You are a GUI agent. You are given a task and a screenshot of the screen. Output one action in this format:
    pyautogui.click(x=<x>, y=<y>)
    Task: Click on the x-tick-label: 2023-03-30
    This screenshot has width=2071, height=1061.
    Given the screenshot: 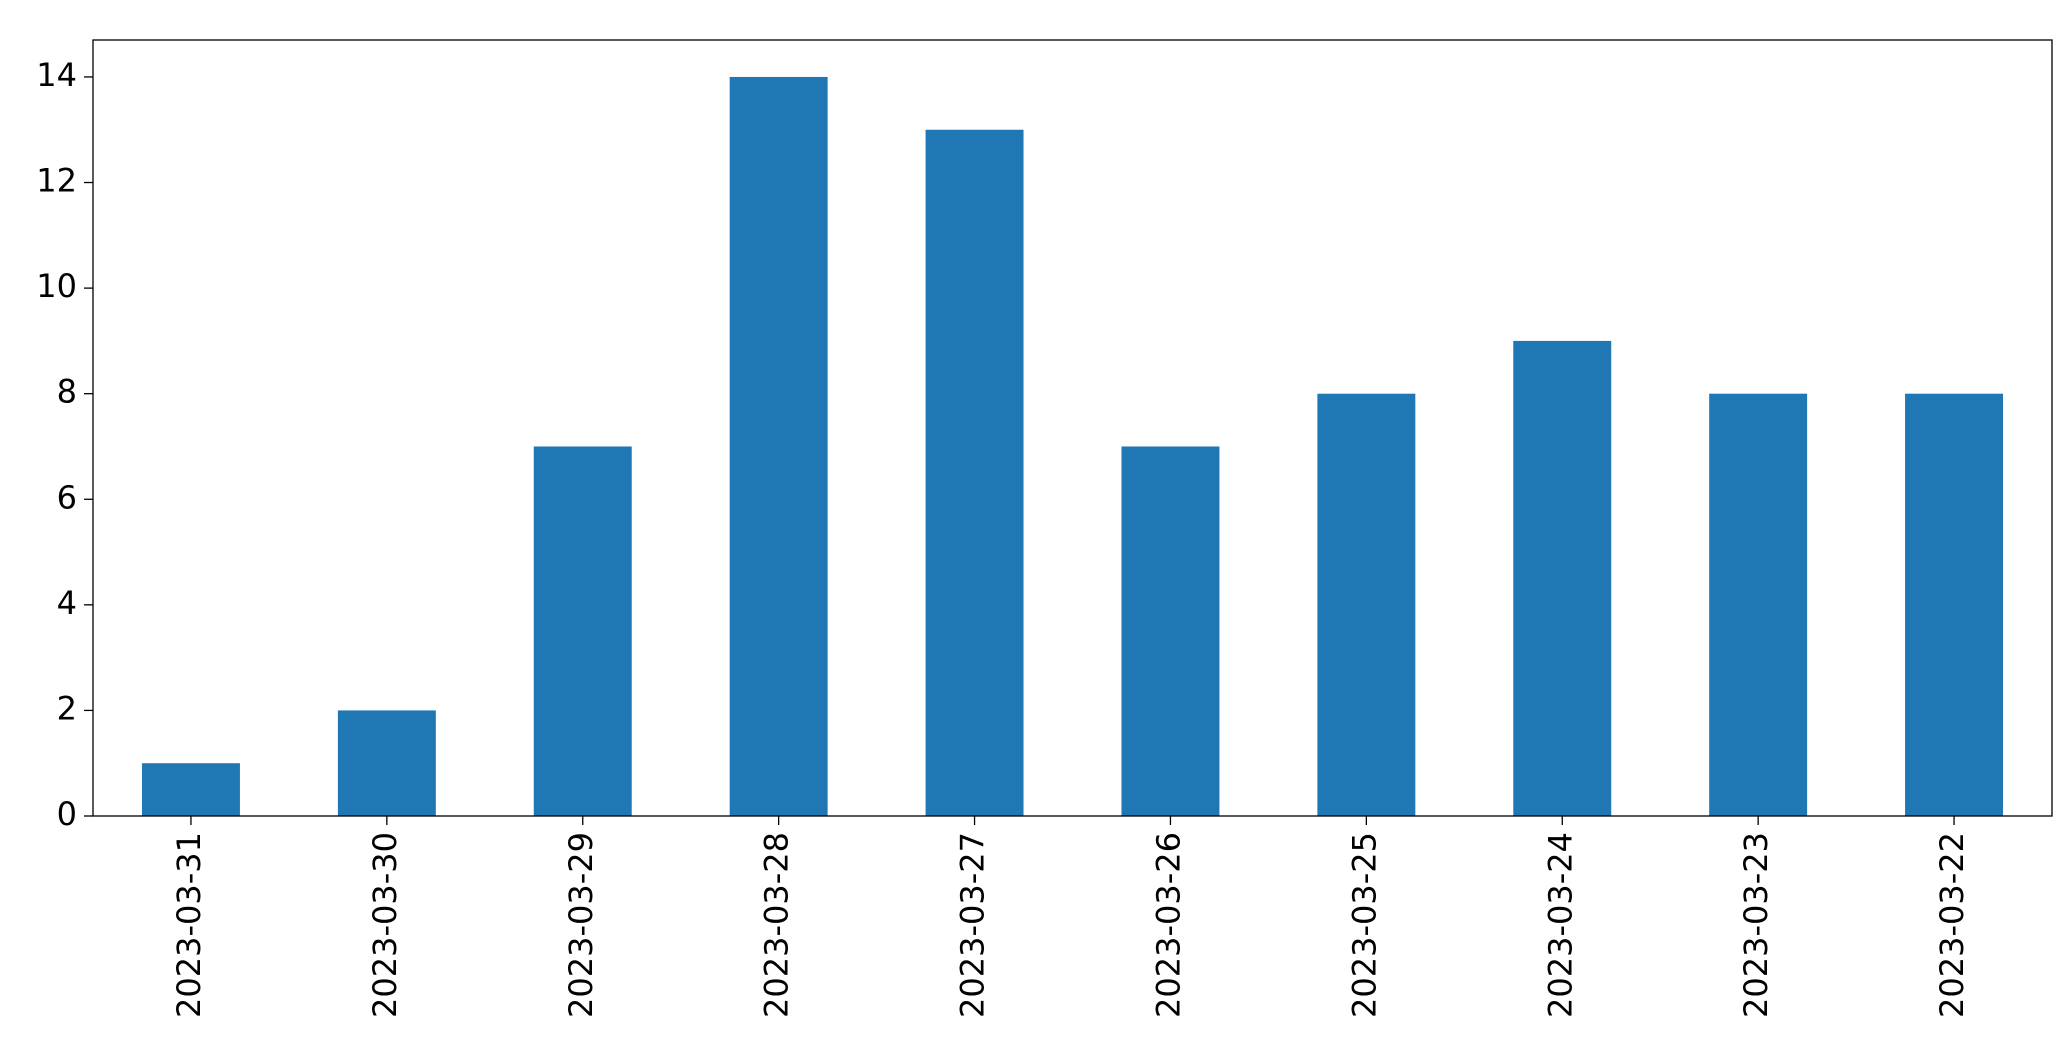 What is the action you would take?
    pyautogui.click(x=385, y=925)
    